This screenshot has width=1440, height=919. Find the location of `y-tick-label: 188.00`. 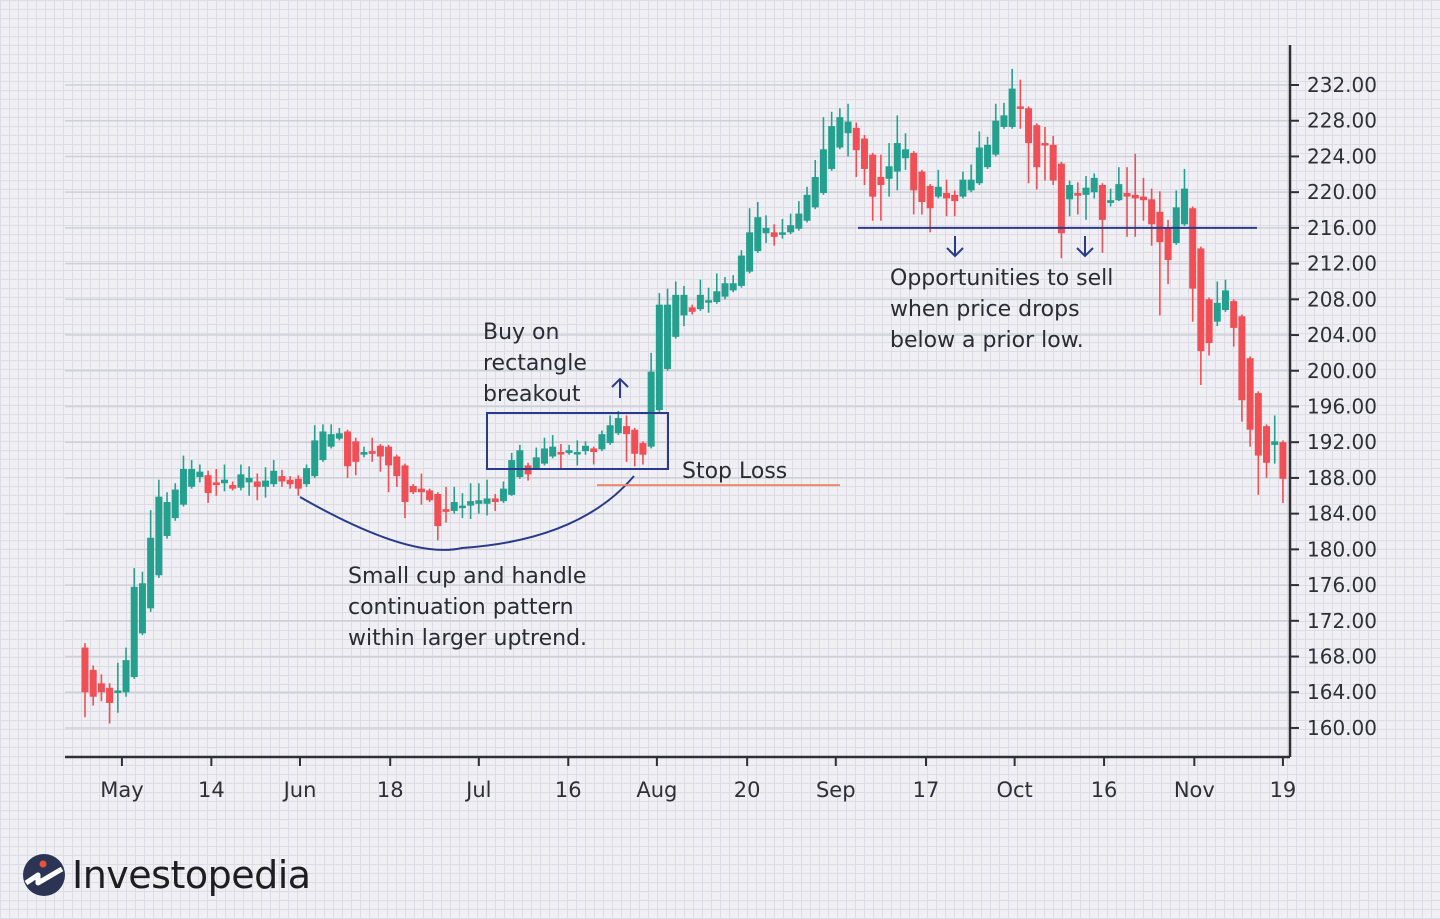

y-tick-label: 188.00 is located at coordinates (1342, 478).